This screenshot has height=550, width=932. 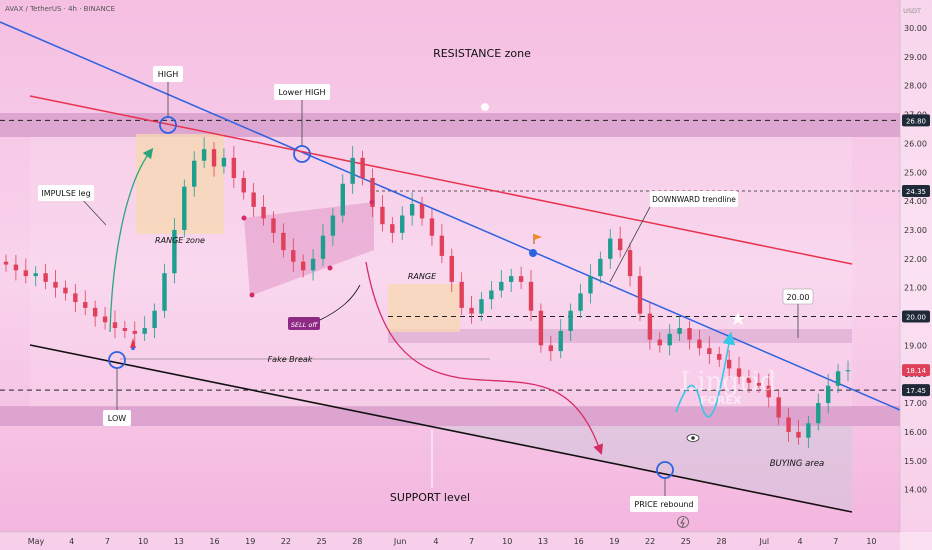 I want to click on symbol-label: AVAX / TetherUS · 4h · BINANCE, so click(x=60, y=9).